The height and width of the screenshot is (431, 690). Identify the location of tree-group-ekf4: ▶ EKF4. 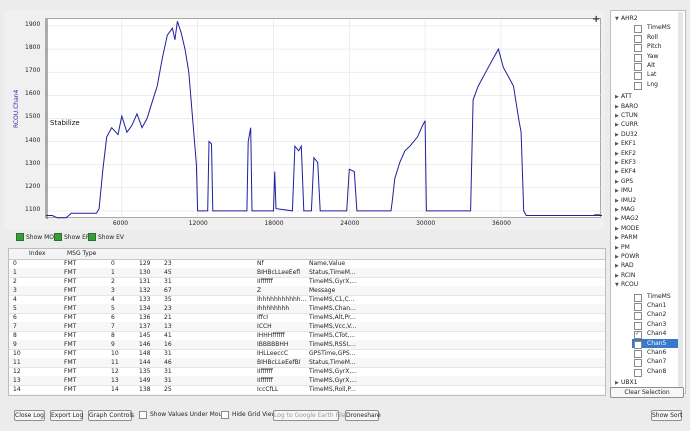
(625, 171).